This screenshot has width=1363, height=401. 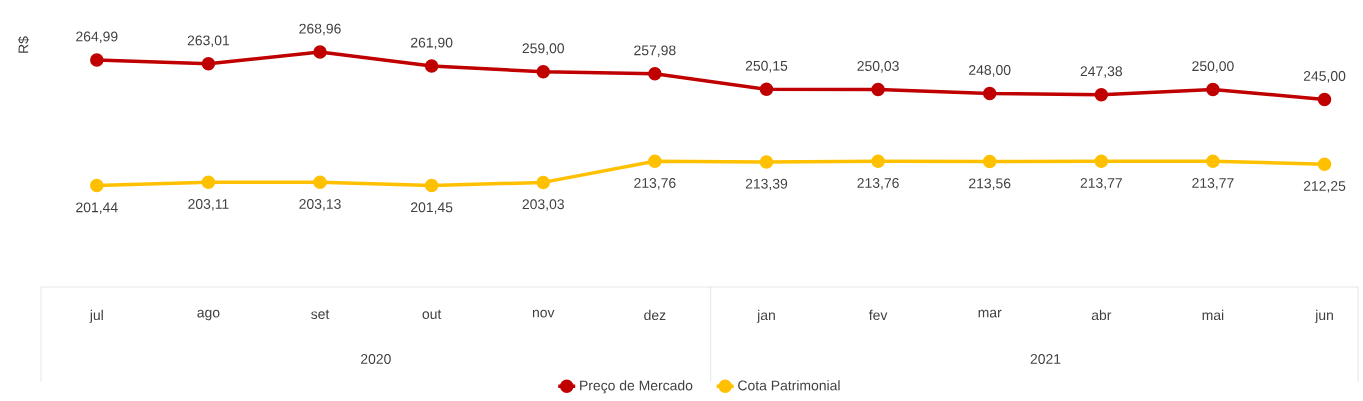 I want to click on x-tick-label: dez, so click(x=655, y=315).